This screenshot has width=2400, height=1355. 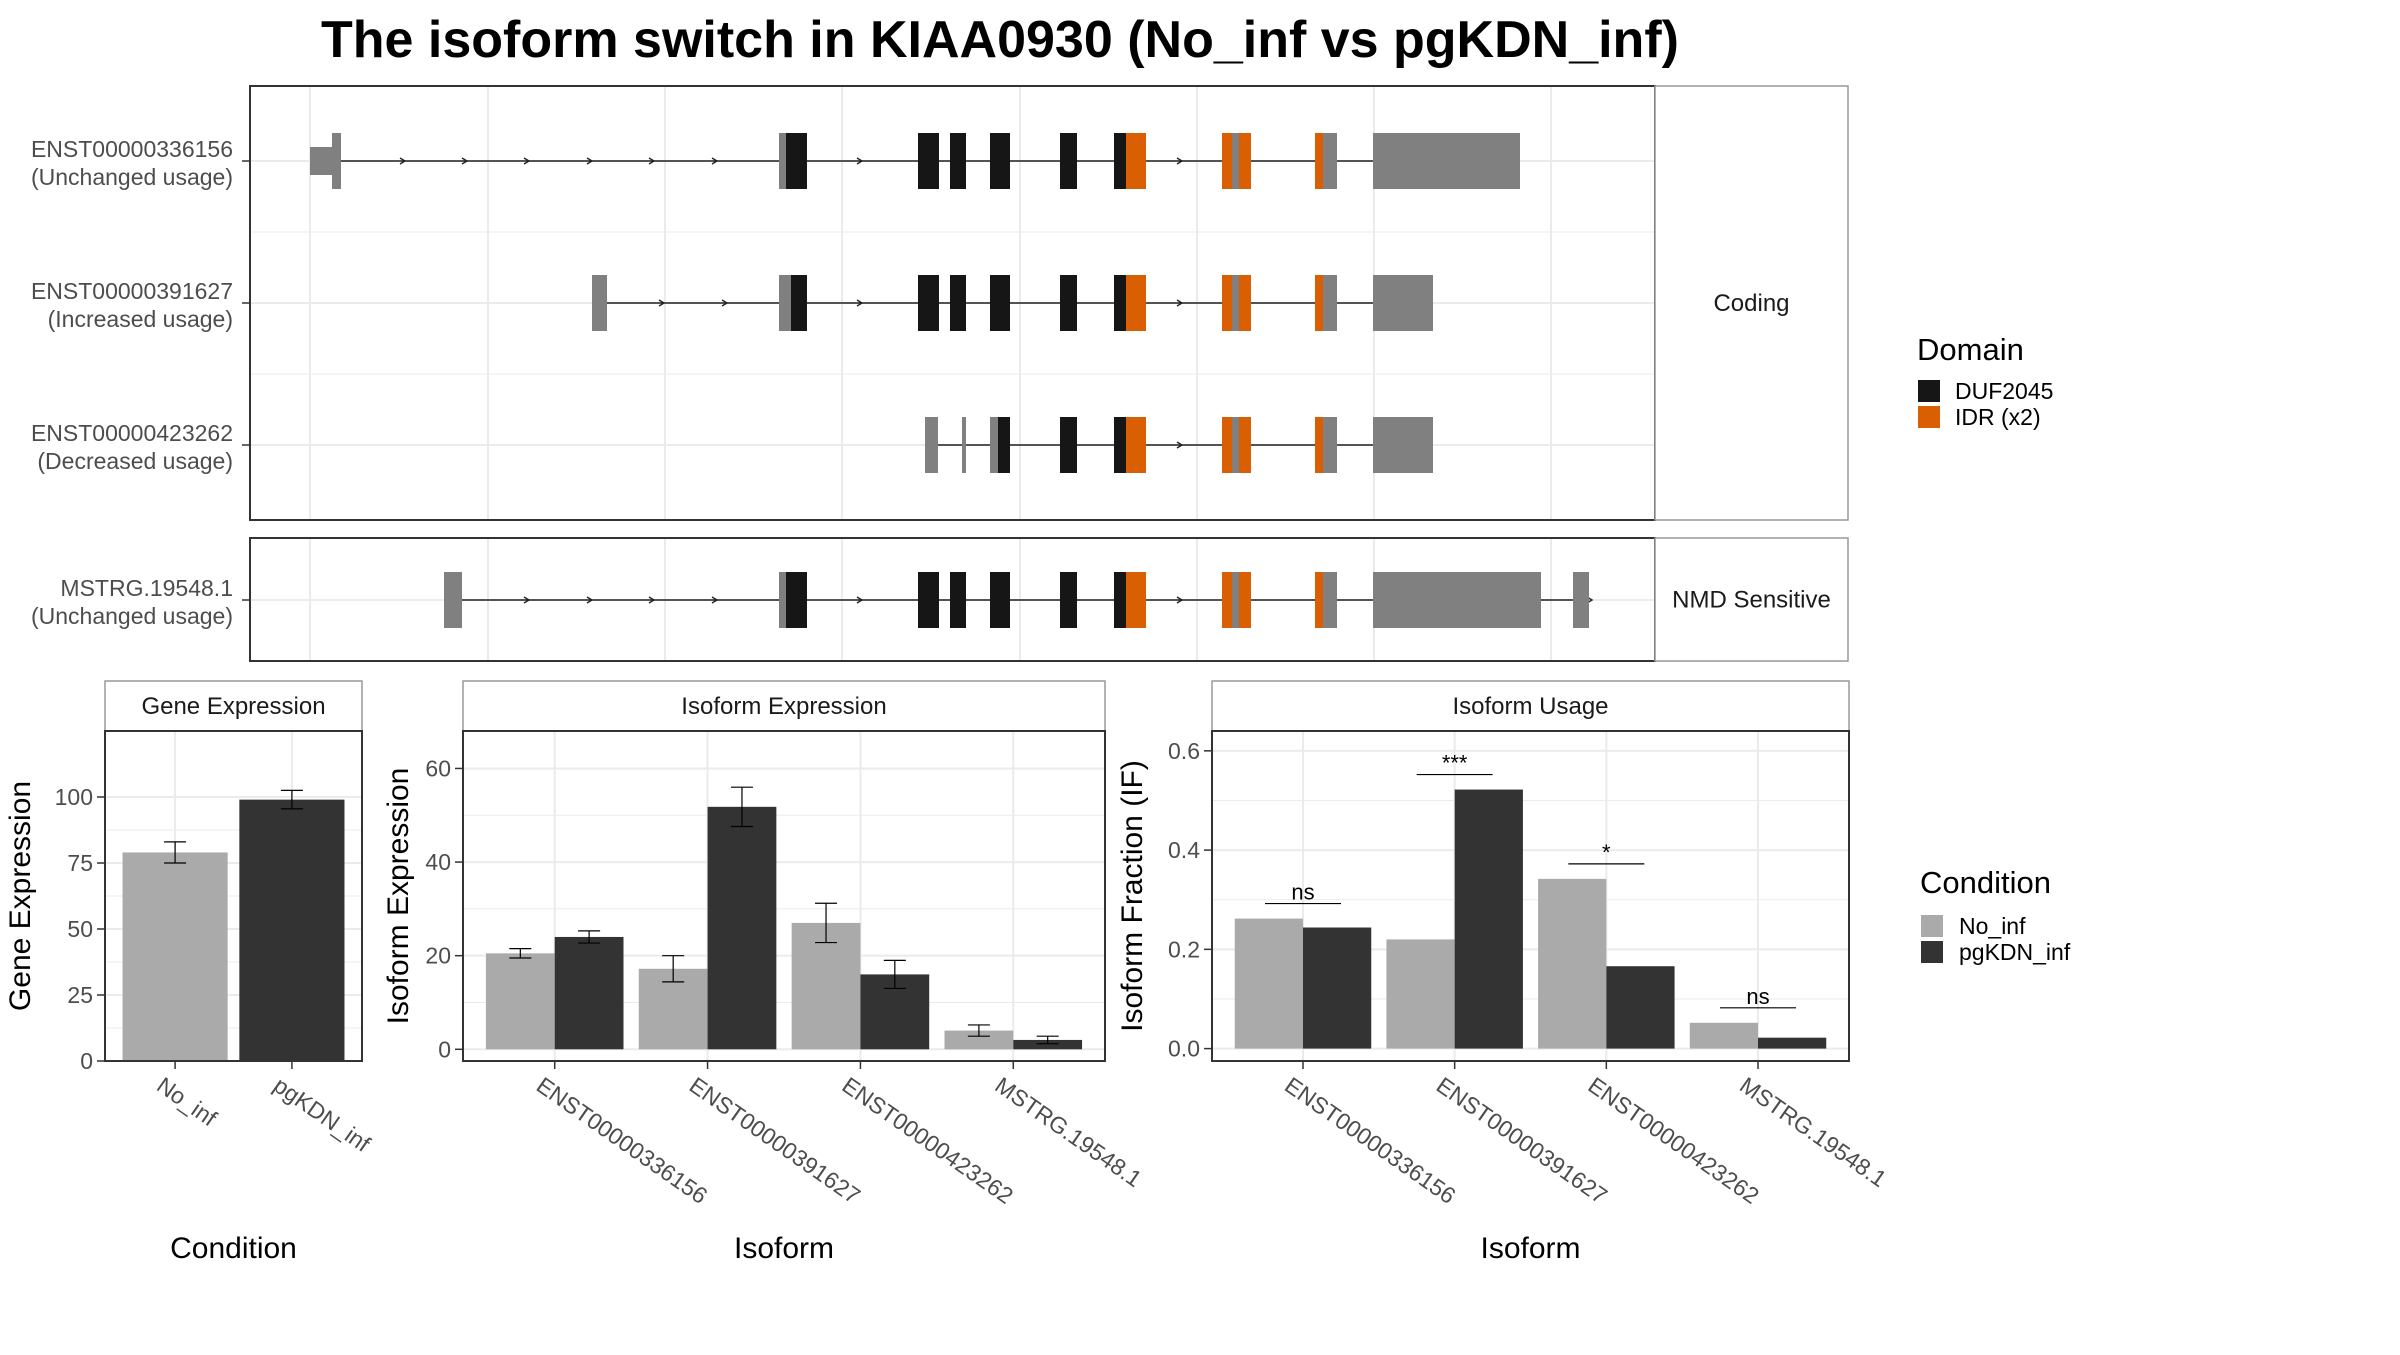 What do you see at coordinates (132, 149) in the screenshot?
I see `transcript-label: ENST00000336156` at bounding box center [132, 149].